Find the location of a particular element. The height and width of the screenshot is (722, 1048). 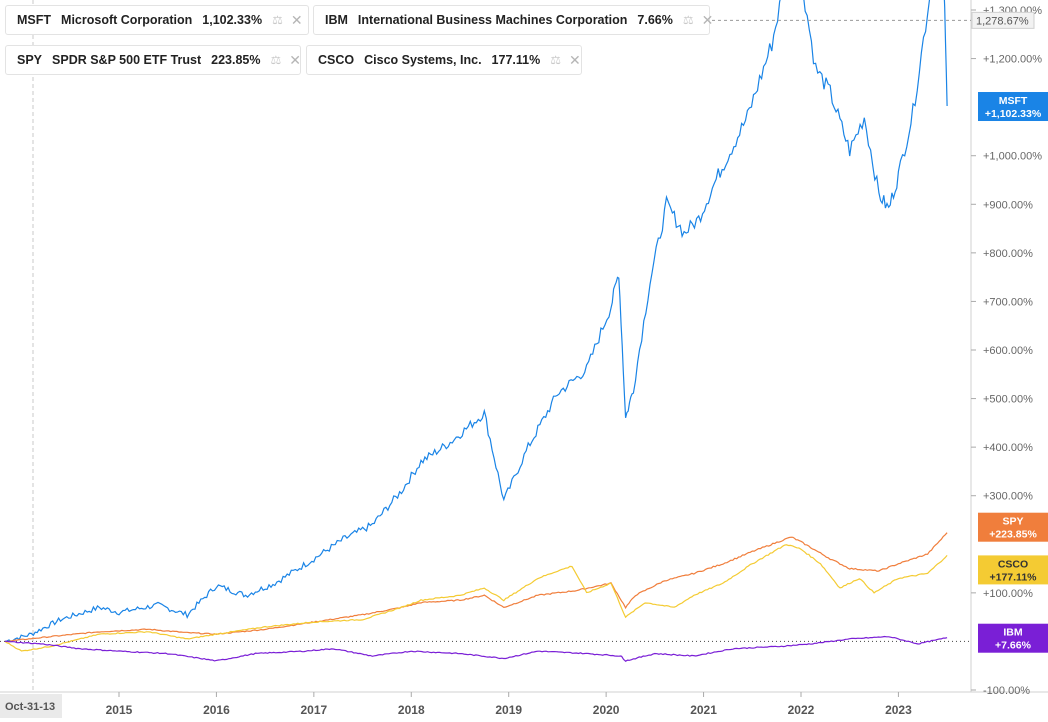

legend-company-name: Cisco Systems, Inc. is located at coordinates (423, 60).